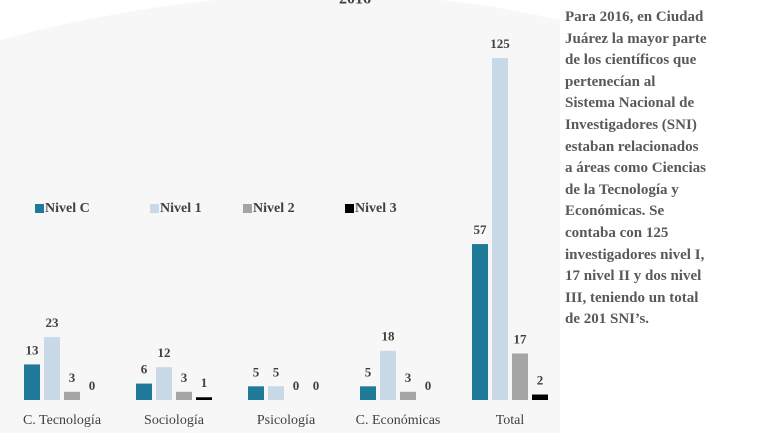  What do you see at coordinates (631, 60) in the screenshot?
I see `note-line: de los científicos que` at bounding box center [631, 60].